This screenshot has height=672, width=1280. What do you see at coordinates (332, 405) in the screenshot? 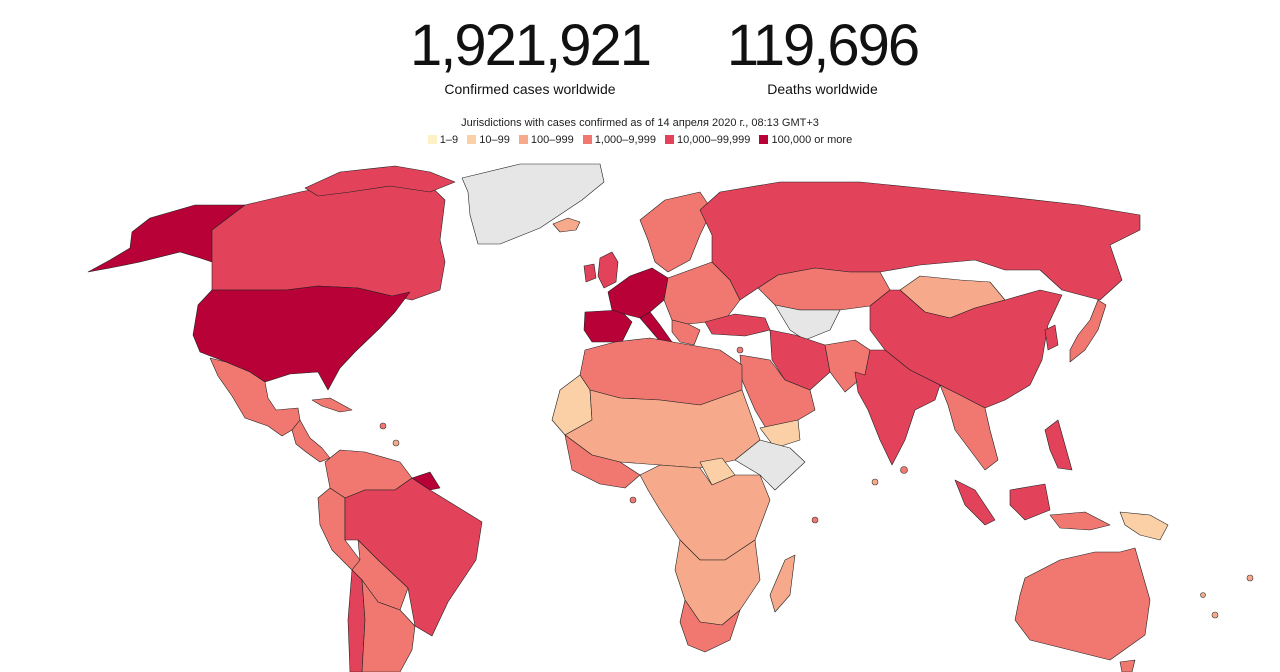
I see `region-cuba` at bounding box center [332, 405].